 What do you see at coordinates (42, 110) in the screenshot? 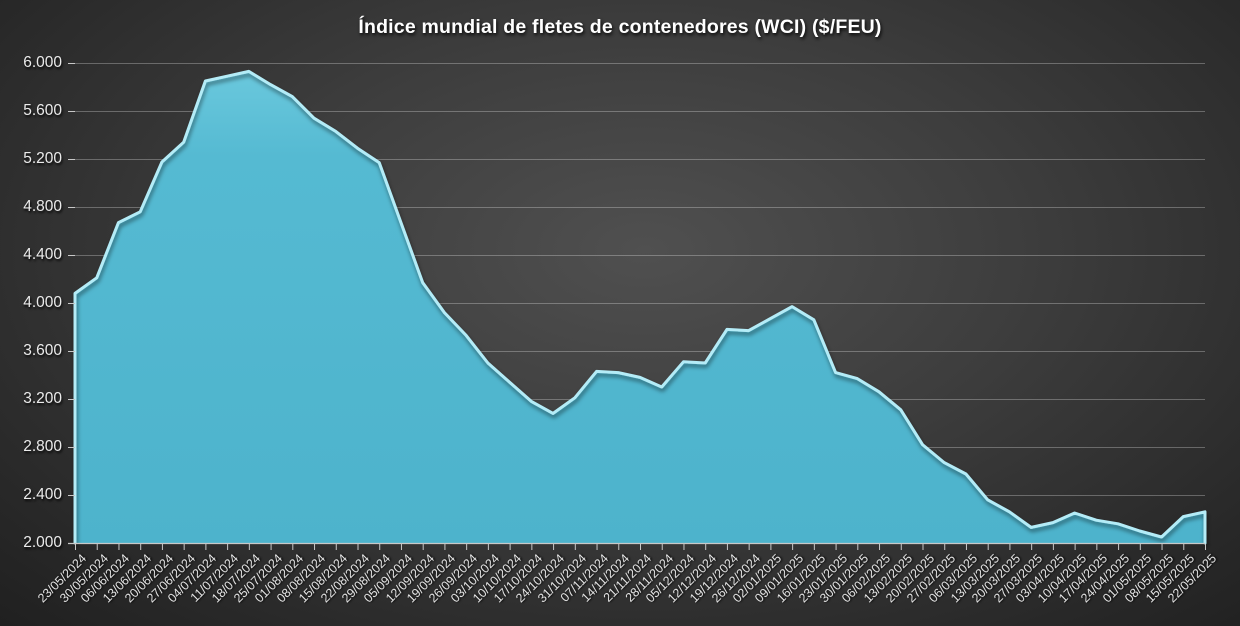
I see `y-tick-label: 5.600` at bounding box center [42, 110].